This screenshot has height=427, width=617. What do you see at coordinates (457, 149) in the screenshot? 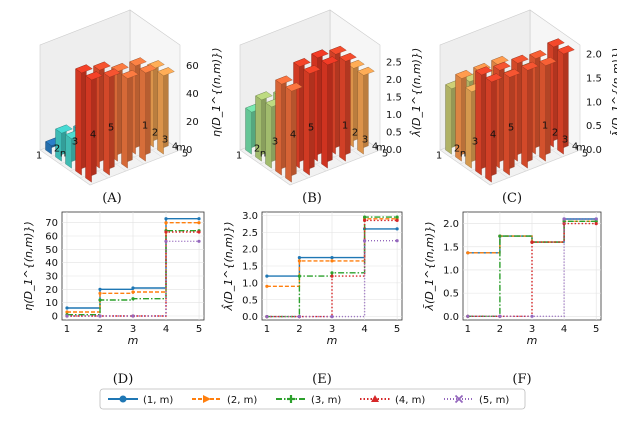
I see `n-tick-label: 2` at bounding box center [457, 149].